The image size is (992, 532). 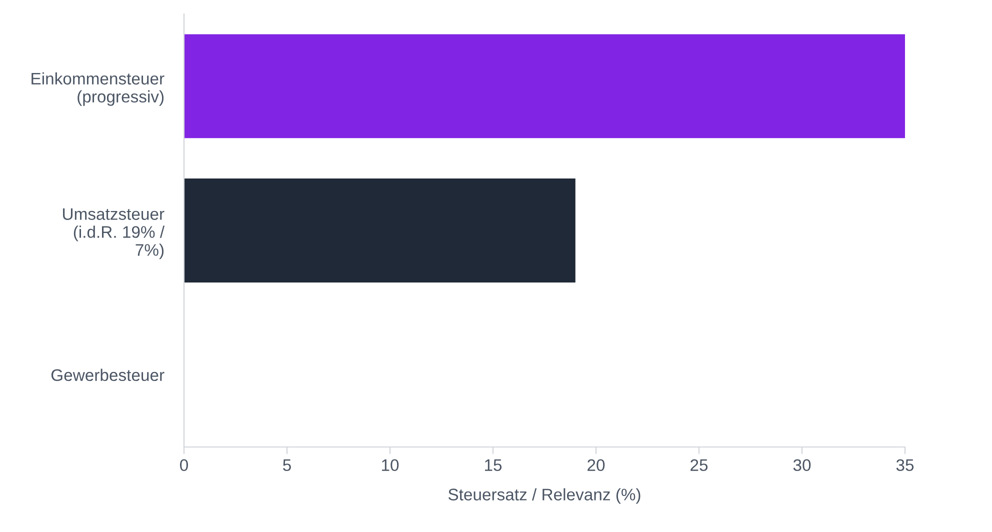 What do you see at coordinates (905, 465) in the screenshot?
I see `x-tick-label: 35` at bounding box center [905, 465].